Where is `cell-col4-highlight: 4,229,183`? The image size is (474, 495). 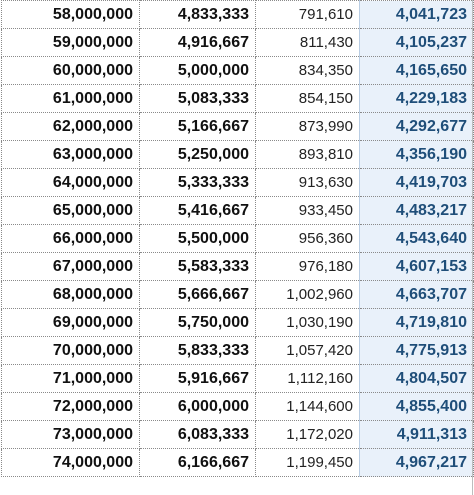
cell-col4-highlight: 4,229,183 is located at coordinates (417, 99).